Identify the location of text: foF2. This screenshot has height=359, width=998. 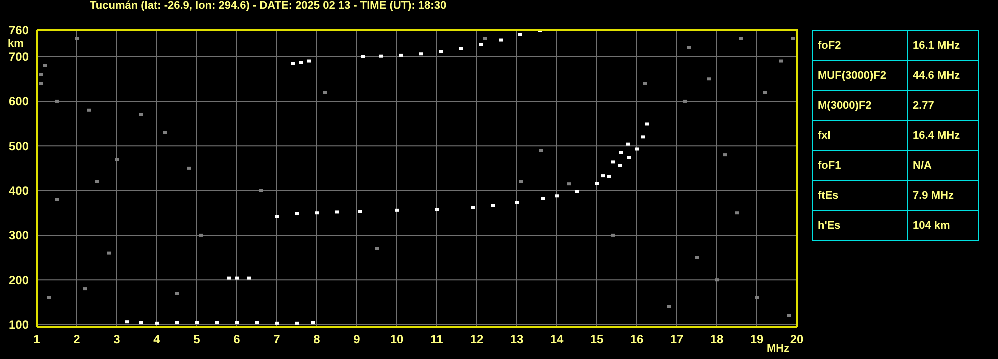
(860, 45).